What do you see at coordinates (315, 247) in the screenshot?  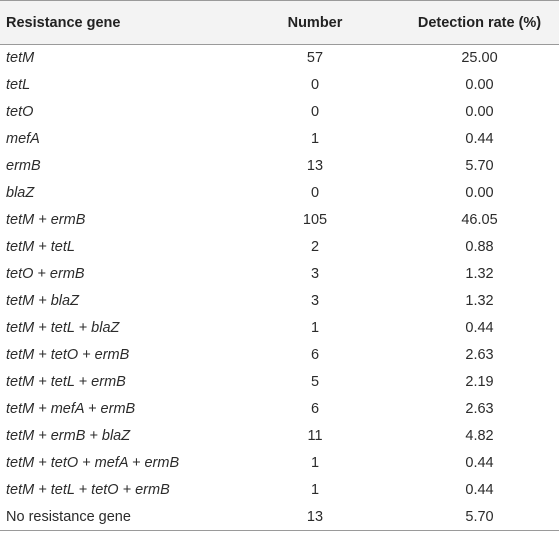 I see `cell-number: 2` at bounding box center [315, 247].